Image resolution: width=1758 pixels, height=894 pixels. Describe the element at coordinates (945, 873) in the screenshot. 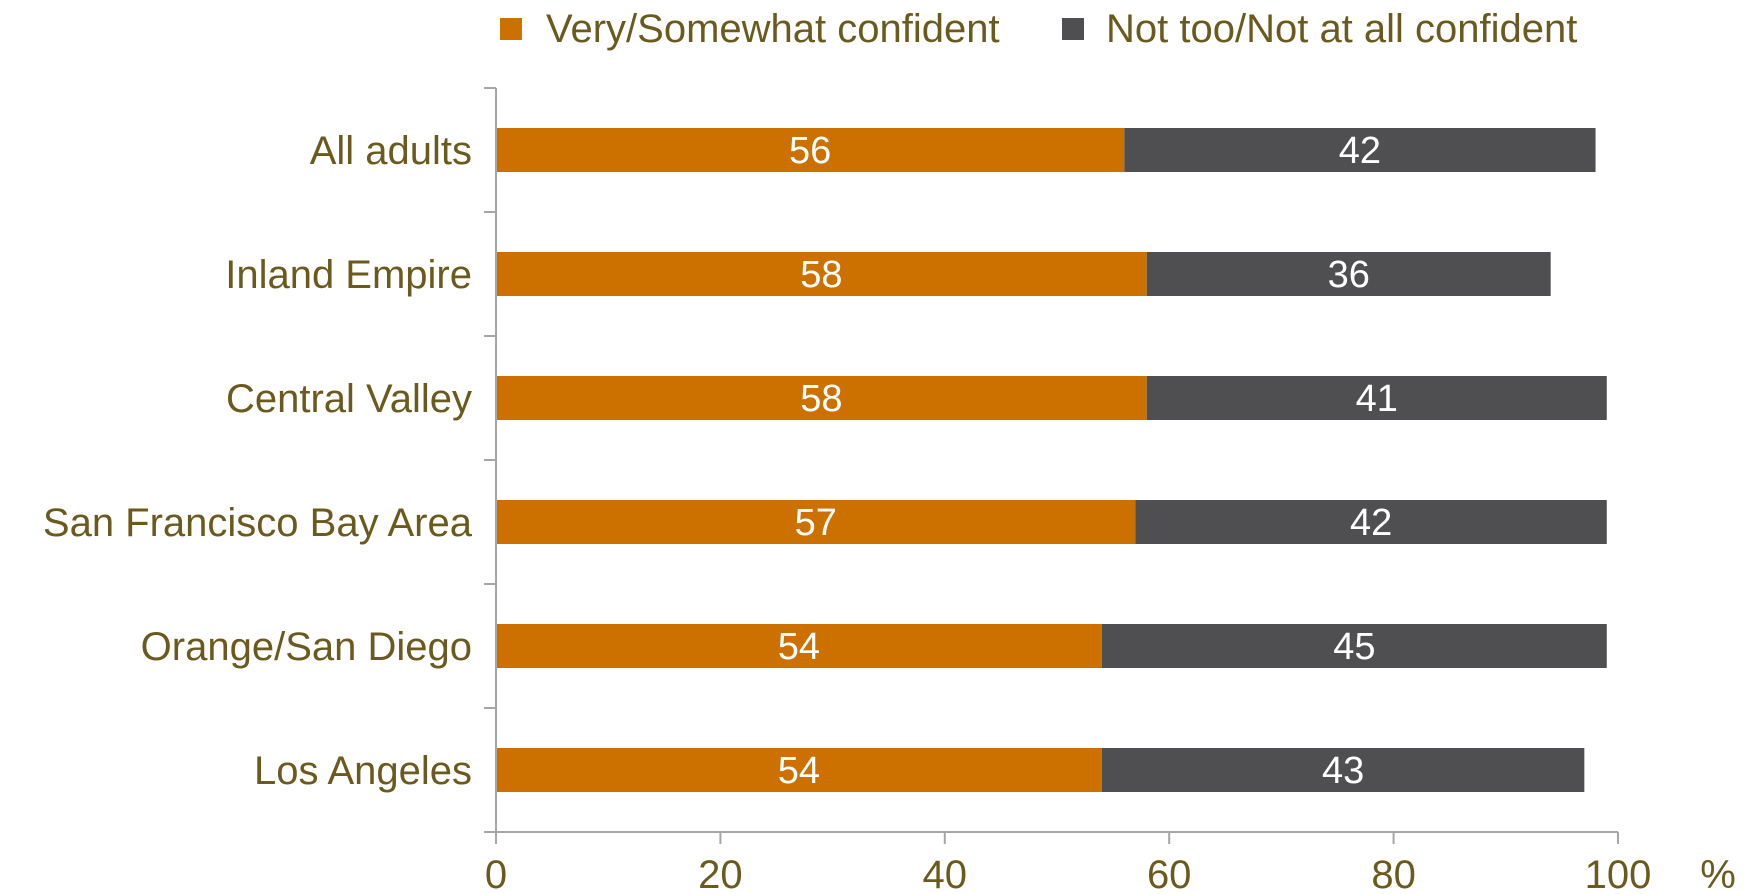

I see `x-tick-label-40: 40` at that location.